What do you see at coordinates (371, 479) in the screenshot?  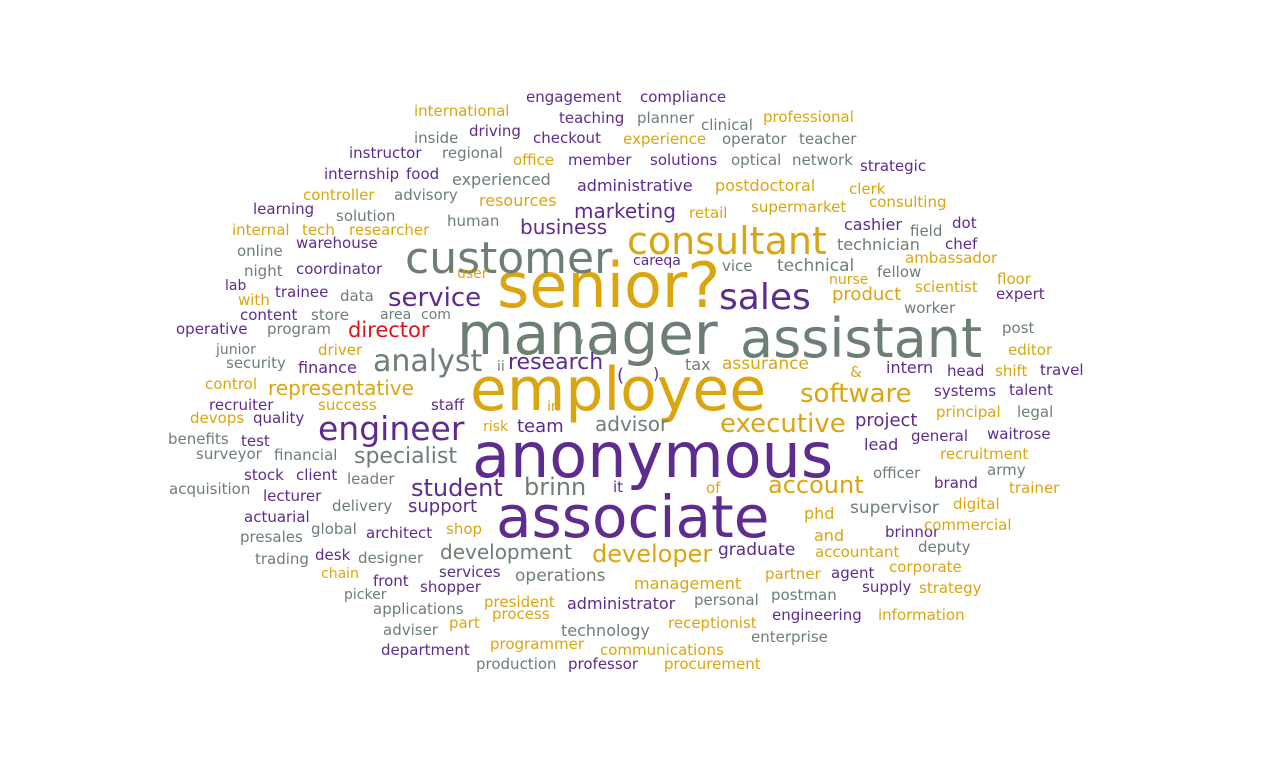 I see `cloud-word: leader` at bounding box center [371, 479].